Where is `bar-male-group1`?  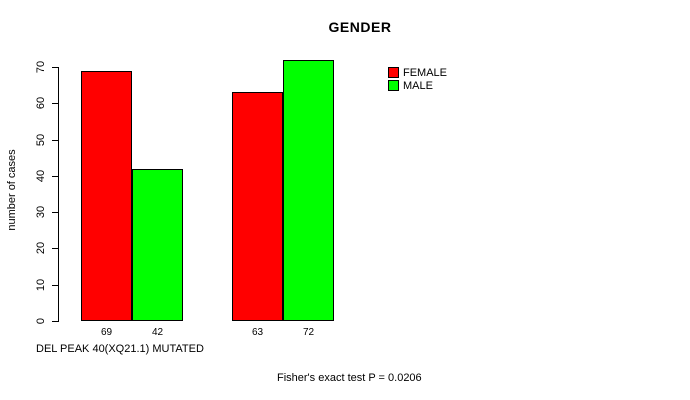
bar-male-group1 is located at coordinates (157, 245).